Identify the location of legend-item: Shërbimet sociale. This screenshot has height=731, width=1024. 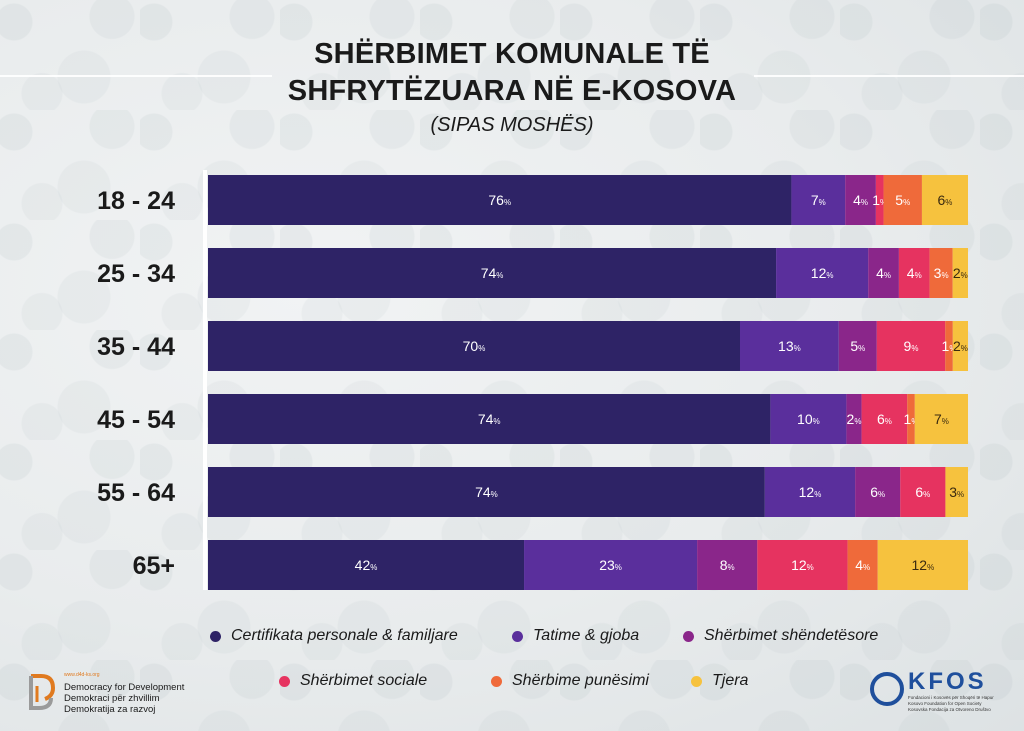
(353, 681).